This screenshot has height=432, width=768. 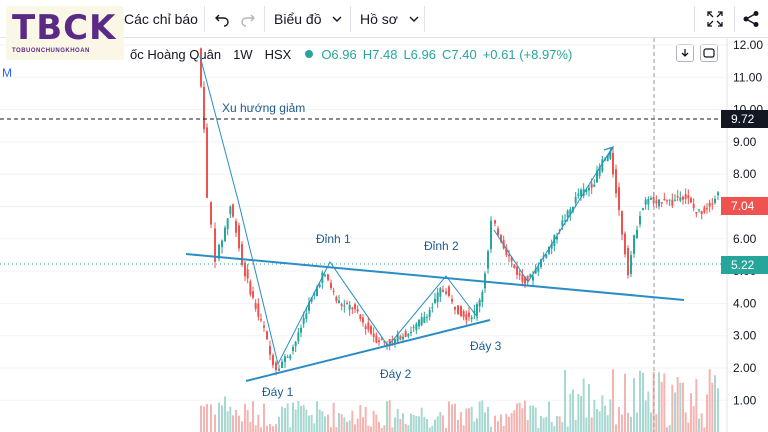 I want to click on chart-menu-button: Biểu đồ, so click(x=308, y=19).